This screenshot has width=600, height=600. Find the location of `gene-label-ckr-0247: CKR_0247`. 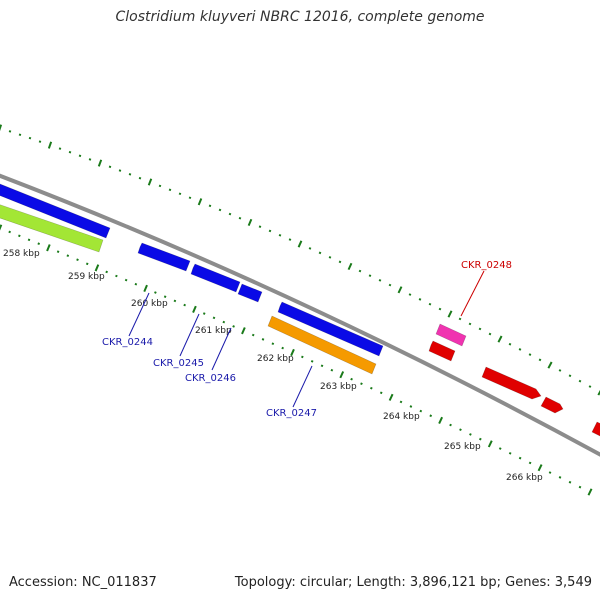

gene-label-ckr-0247: CKR_0247 is located at coordinates (291, 413).